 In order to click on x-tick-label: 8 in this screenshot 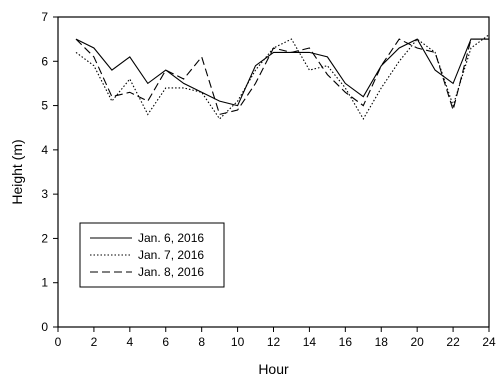, I will do `click(201, 342)`.